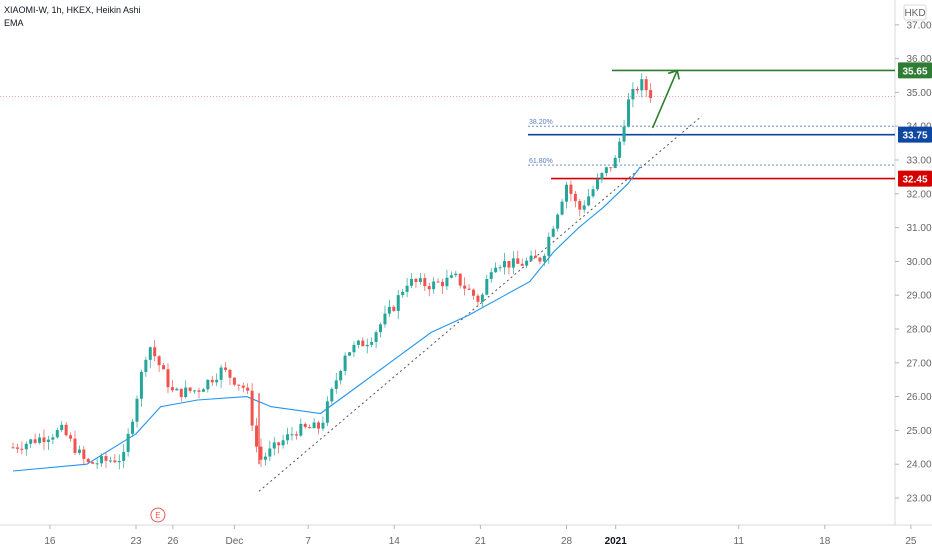 The image size is (932, 550). Describe the element at coordinates (918, 397) in the screenshot. I see `price-tick-label: 26.00` at that location.